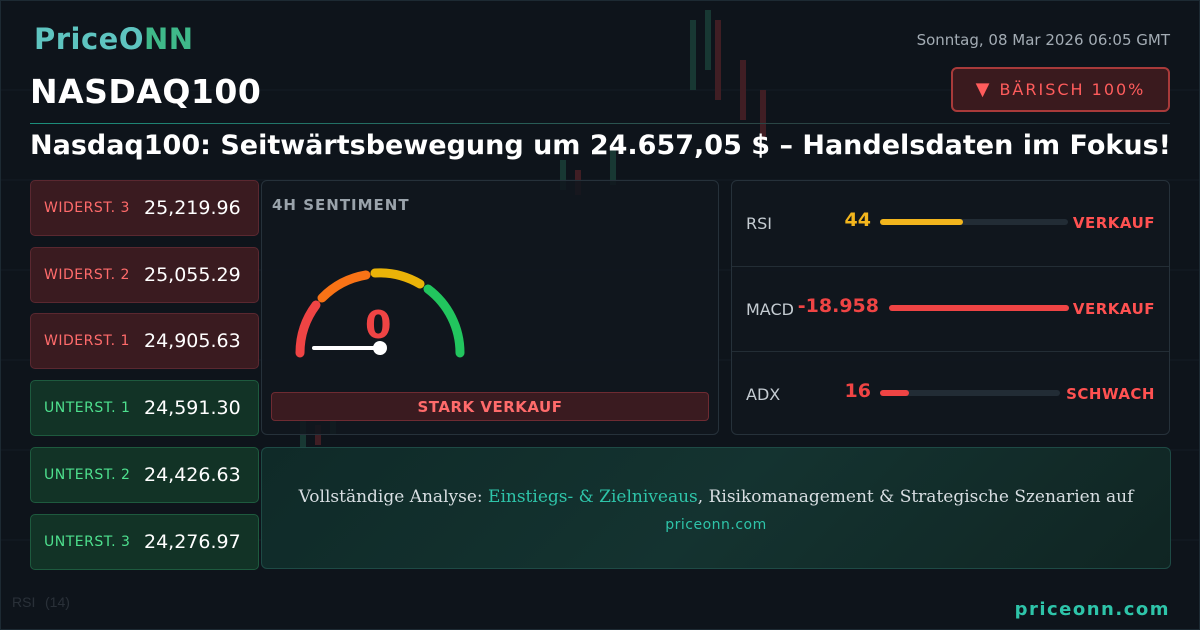 Image resolution: width=1200 pixels, height=630 pixels. I want to click on indicator-rsi: RSI 44 VERKAUF, so click(950, 223).